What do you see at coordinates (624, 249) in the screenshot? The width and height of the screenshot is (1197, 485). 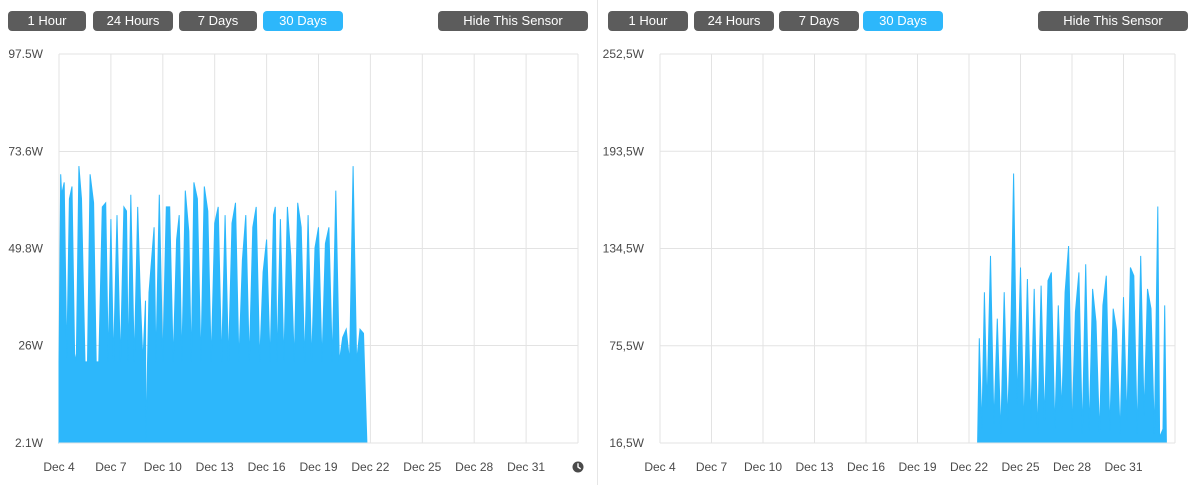 I see `y-tick-label: 134,5W` at bounding box center [624, 249].